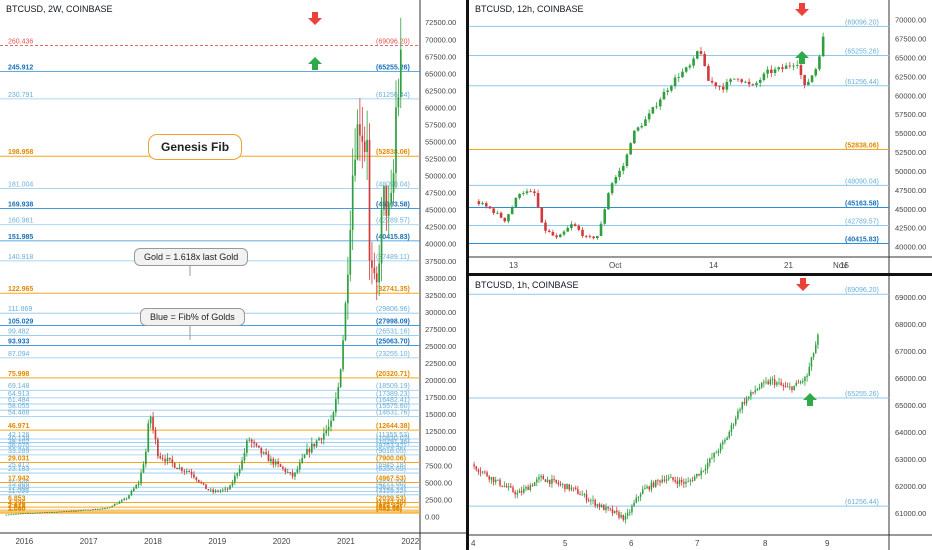 The width and height of the screenshot is (932, 550). Describe the element at coordinates (393, 68) in the screenshot. I see `fib-price-label: (65255.26)` at that location.